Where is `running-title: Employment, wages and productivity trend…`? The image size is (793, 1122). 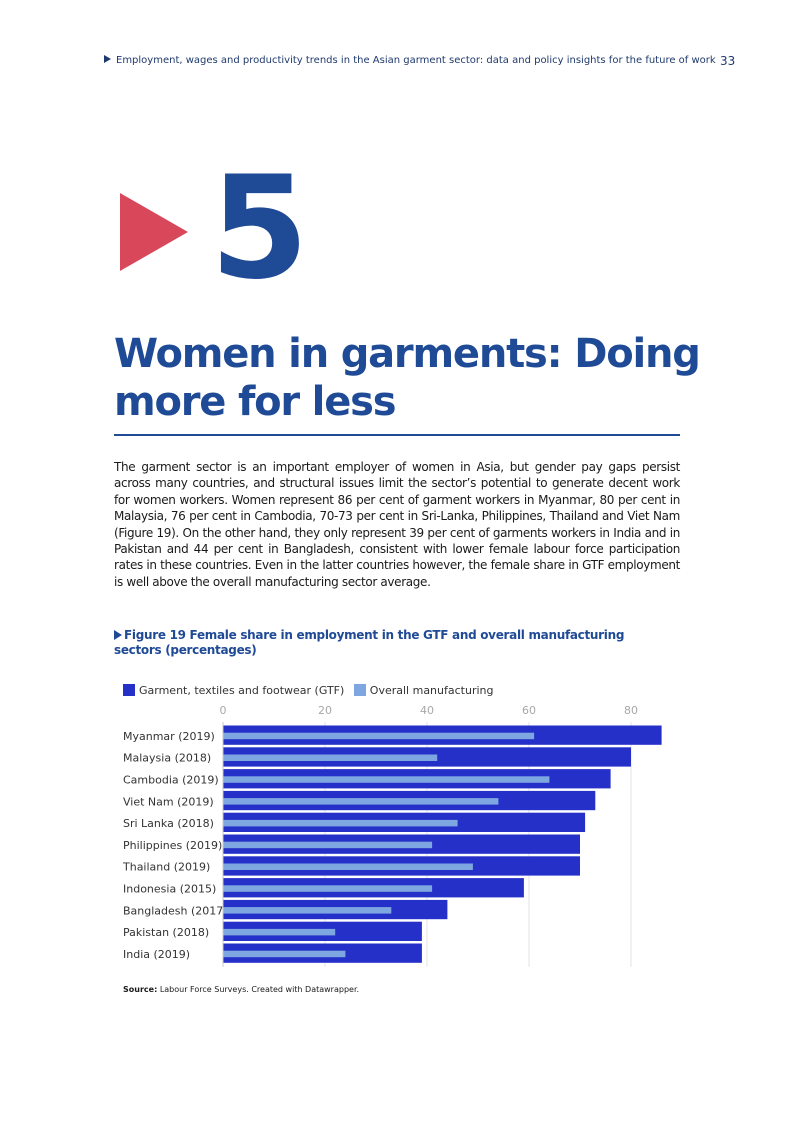
running-title: Employment, wages and productivity trend… is located at coordinates (416, 60).